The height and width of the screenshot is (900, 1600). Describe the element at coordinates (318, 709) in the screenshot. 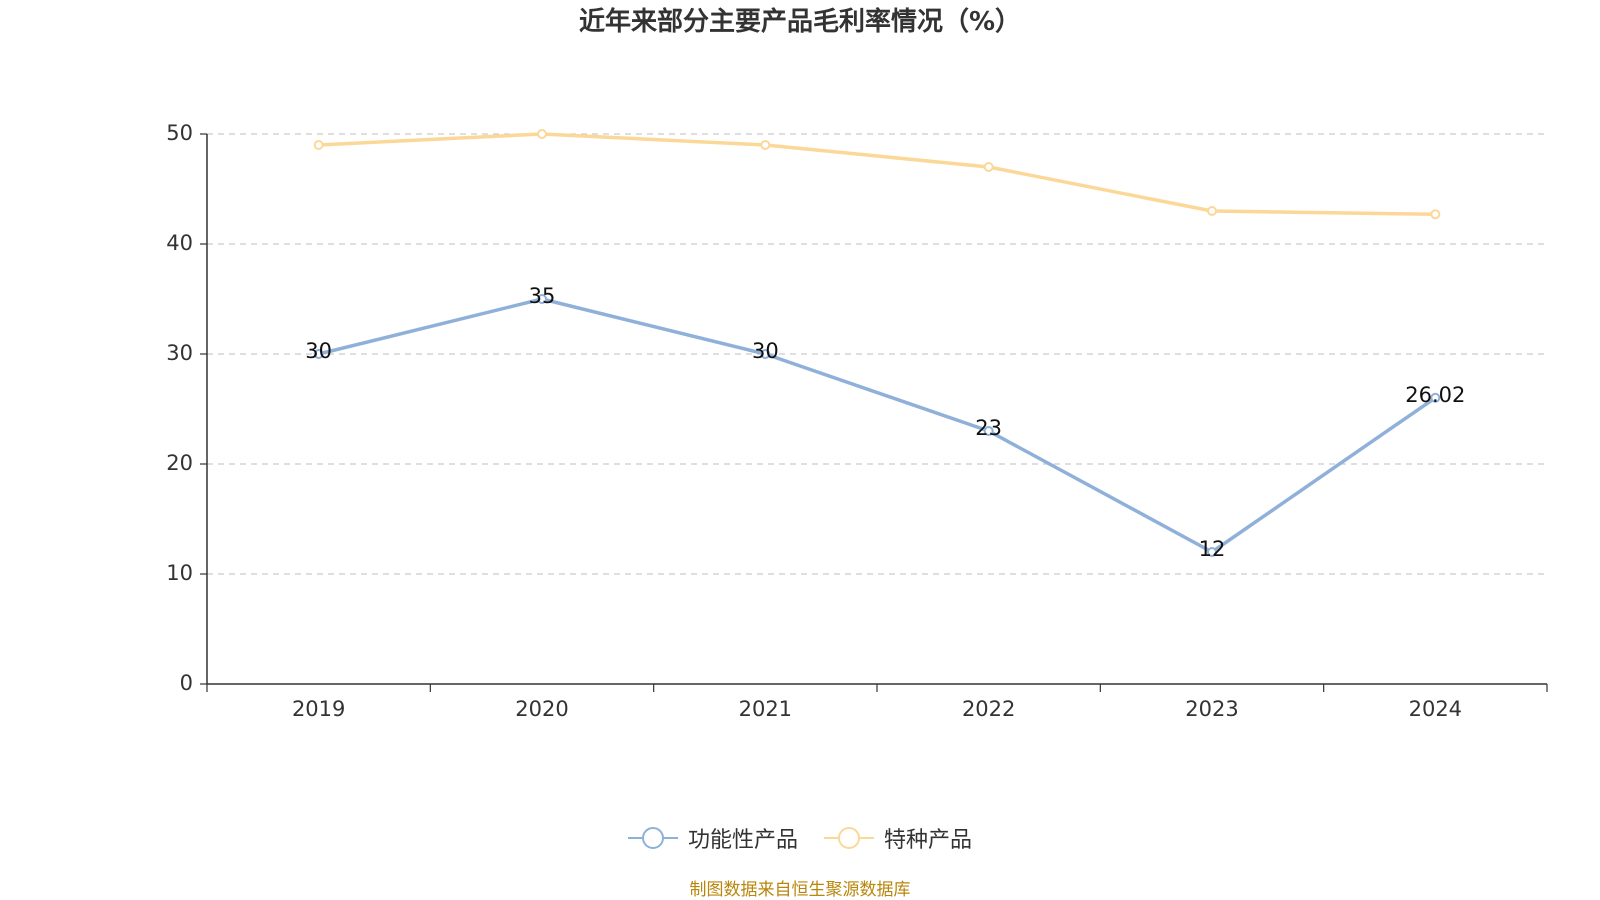

I see `x-tick-label: 2019` at that location.